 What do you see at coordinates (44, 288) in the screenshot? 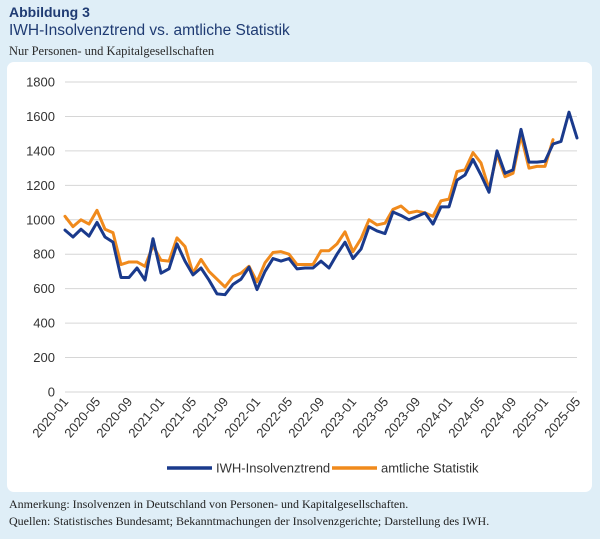
I see `y-tick-label: 600` at bounding box center [44, 288].